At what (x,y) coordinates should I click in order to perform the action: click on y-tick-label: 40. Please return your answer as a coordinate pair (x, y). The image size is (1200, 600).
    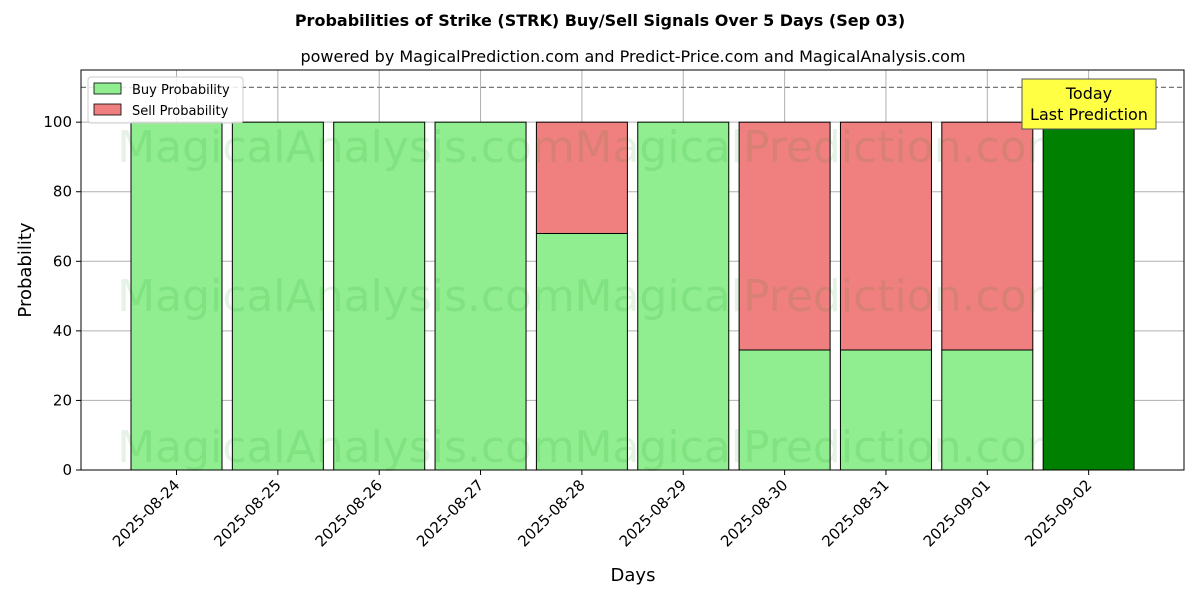
    Looking at the image, I should click on (62, 331).